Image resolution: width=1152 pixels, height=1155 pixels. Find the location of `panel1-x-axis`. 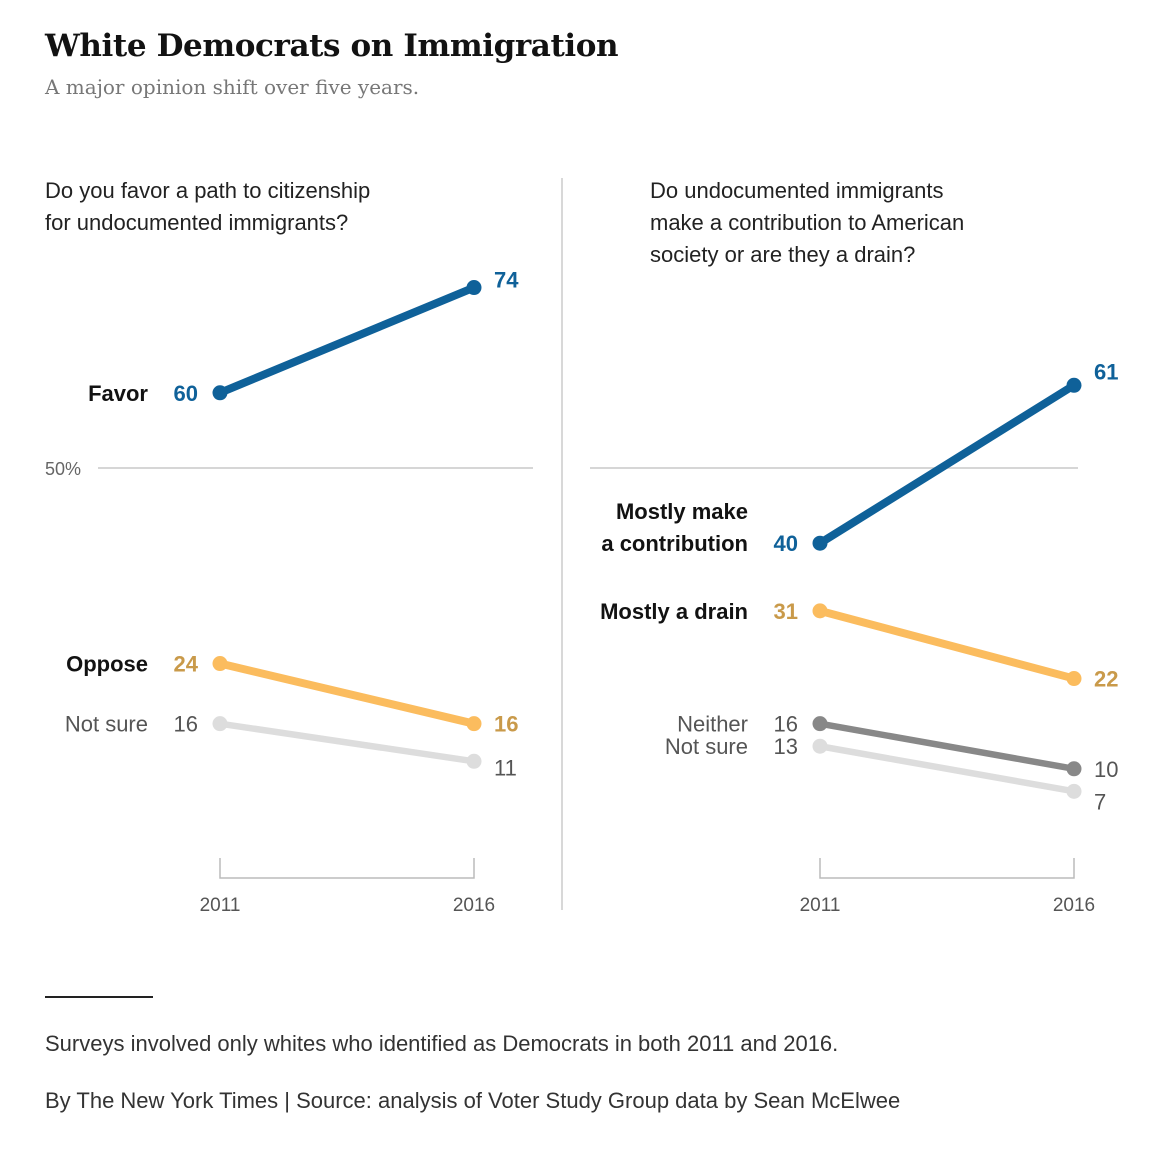

panel1-x-axis is located at coordinates (347, 868).